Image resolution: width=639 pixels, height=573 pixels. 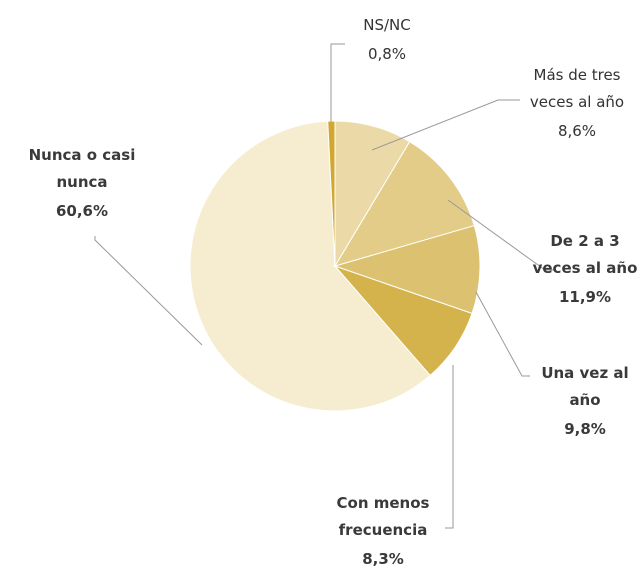 What do you see at coordinates (387, 54) in the screenshot?
I see `value-label: 0,8%` at bounding box center [387, 54].